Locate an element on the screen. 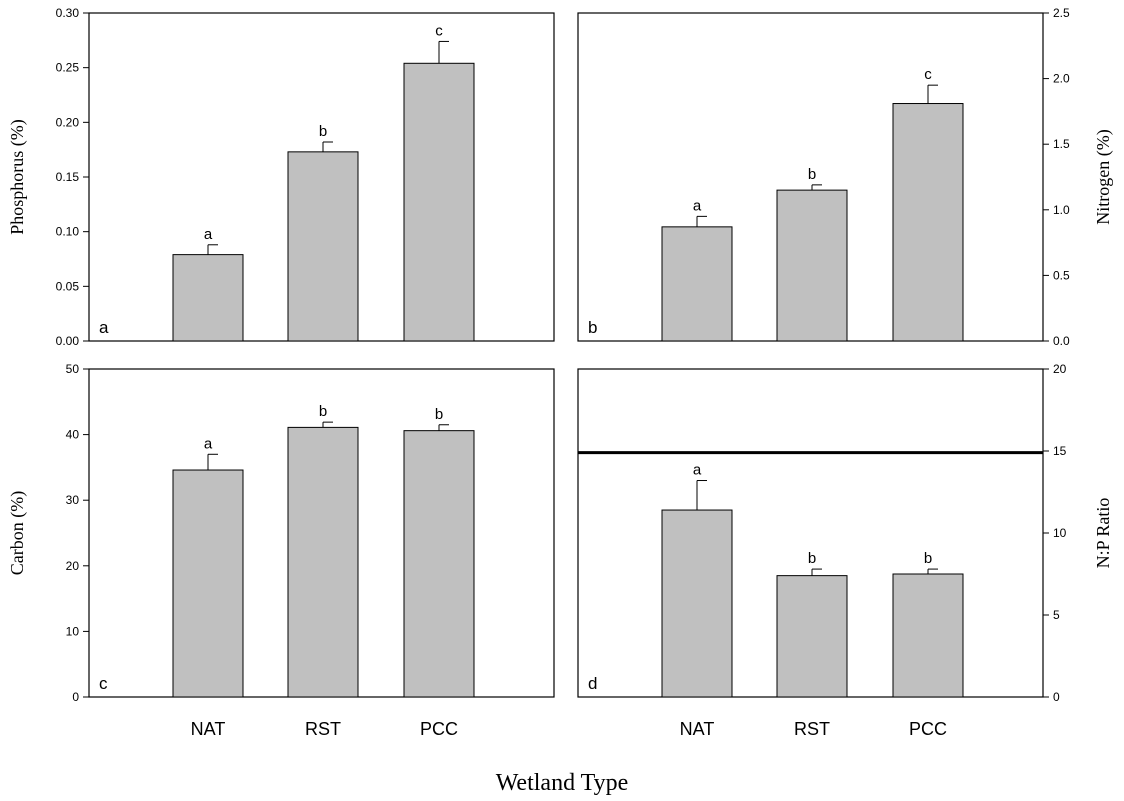  panel-letter: c is located at coordinates (103, 683).